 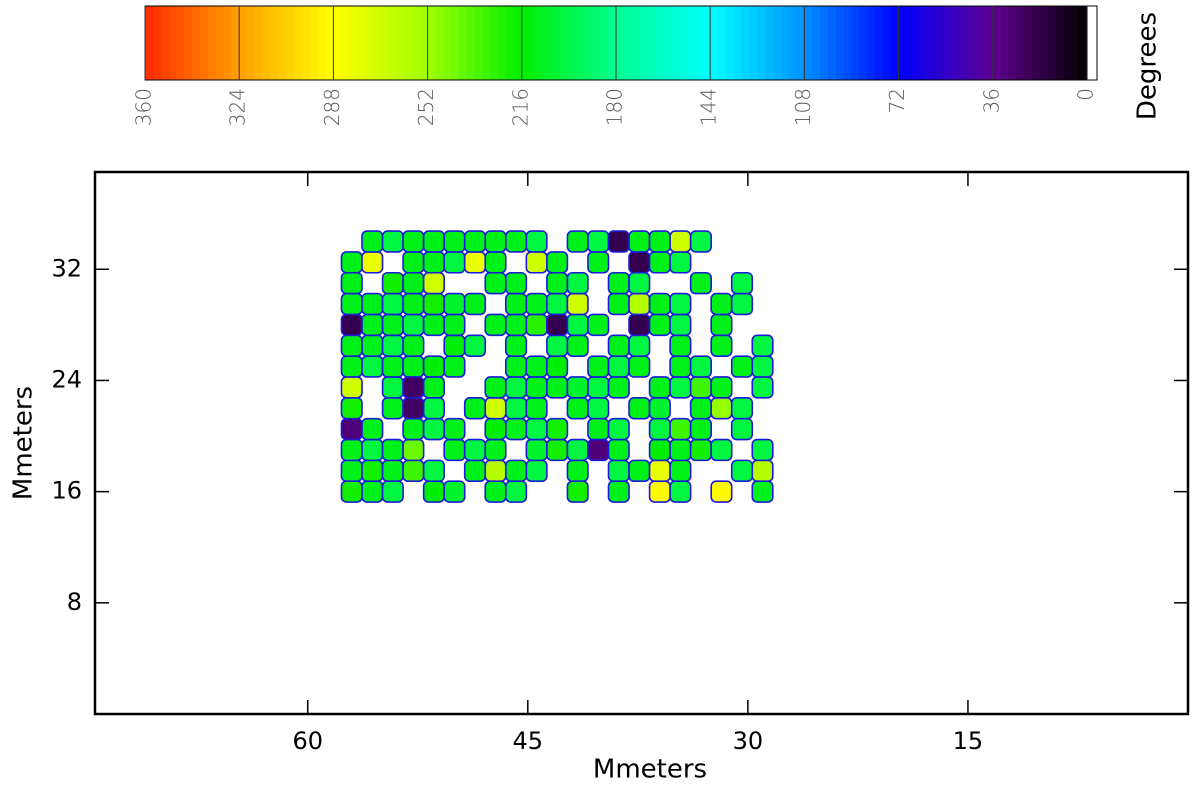 I want to click on x-tick-label: 60, so click(x=307, y=741).